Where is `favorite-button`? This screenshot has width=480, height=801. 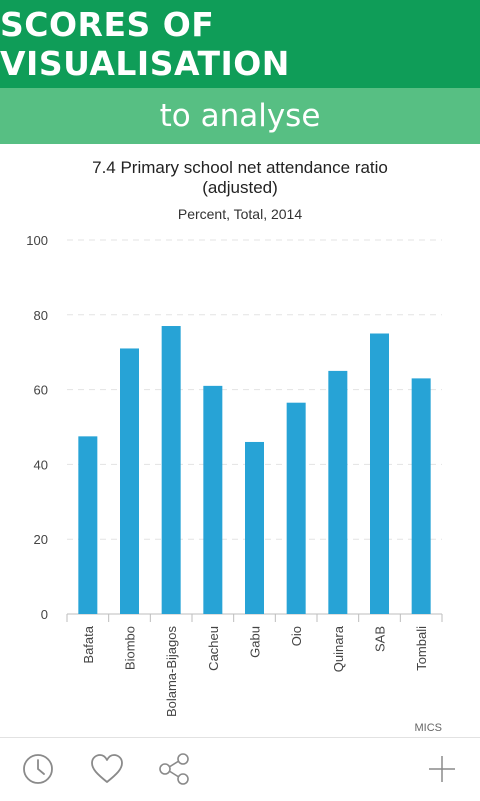
favorite-button is located at coordinates (107, 769).